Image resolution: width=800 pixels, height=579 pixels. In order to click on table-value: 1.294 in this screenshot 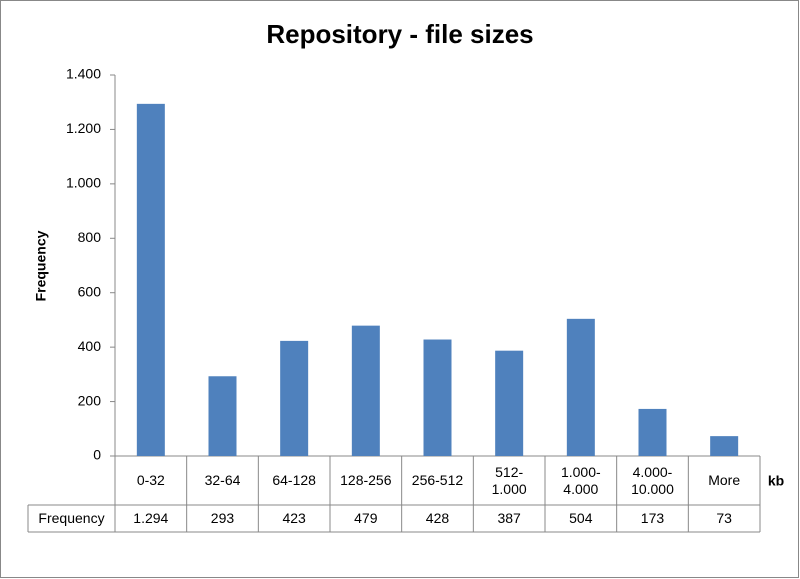, I will do `click(151, 518)`.